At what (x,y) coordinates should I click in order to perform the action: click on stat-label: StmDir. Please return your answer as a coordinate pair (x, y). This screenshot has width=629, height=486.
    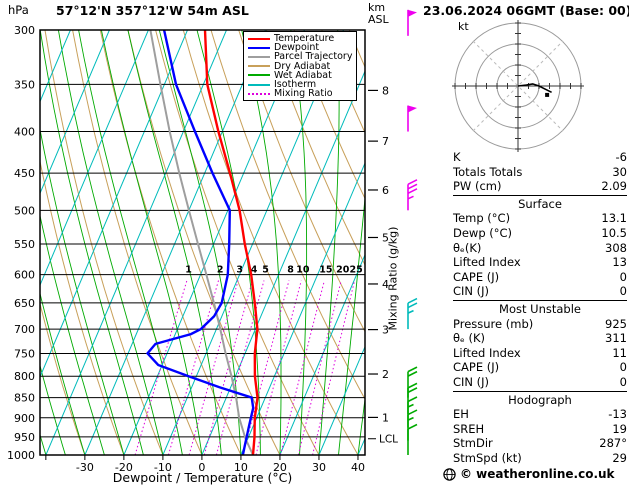
    Looking at the image, I should click on (473, 443).